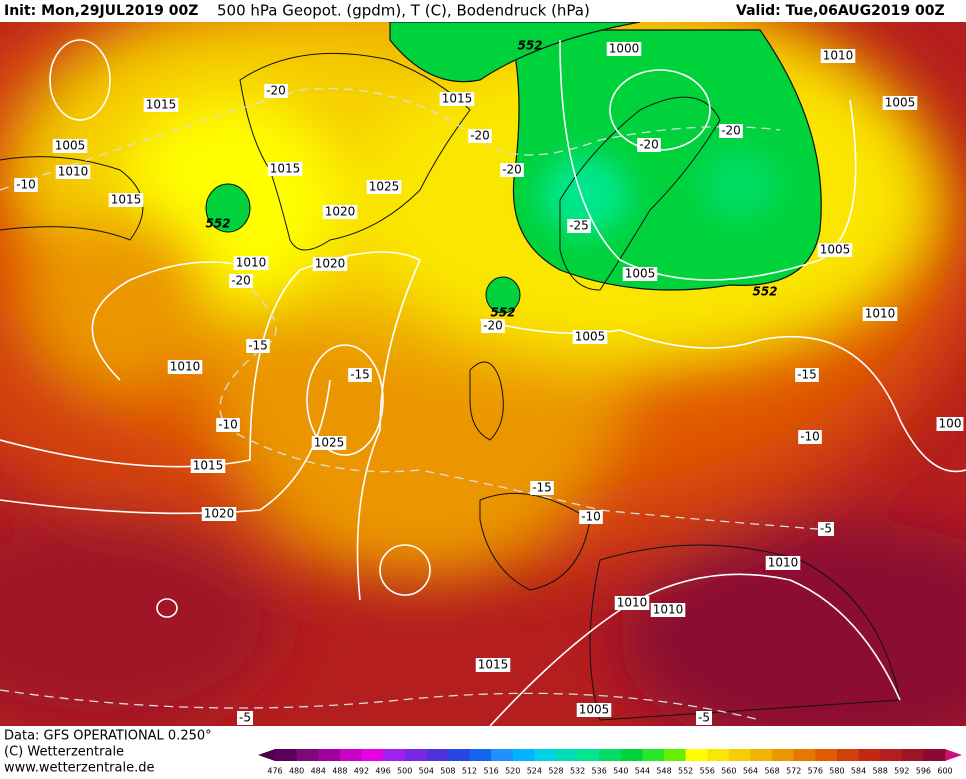 This screenshot has width=966, height=779. What do you see at coordinates (599, 771) in the screenshot?
I see `colorbar-label: 536` at bounding box center [599, 771].